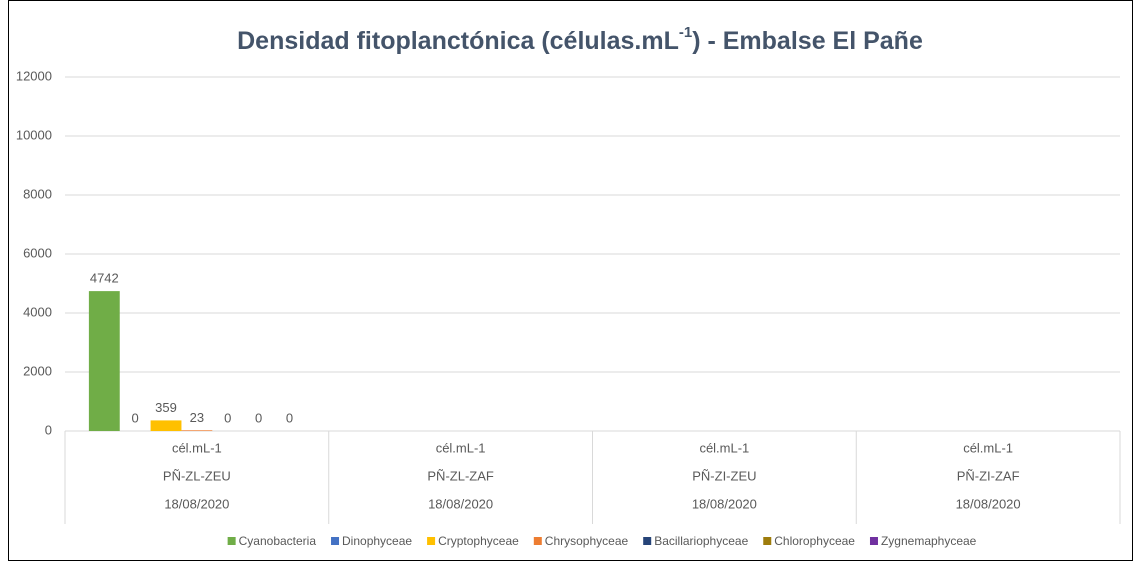 The height and width of the screenshot is (562, 1134). Describe the element at coordinates (37, 370) in the screenshot. I see `y-tick-label: 2000` at that location.